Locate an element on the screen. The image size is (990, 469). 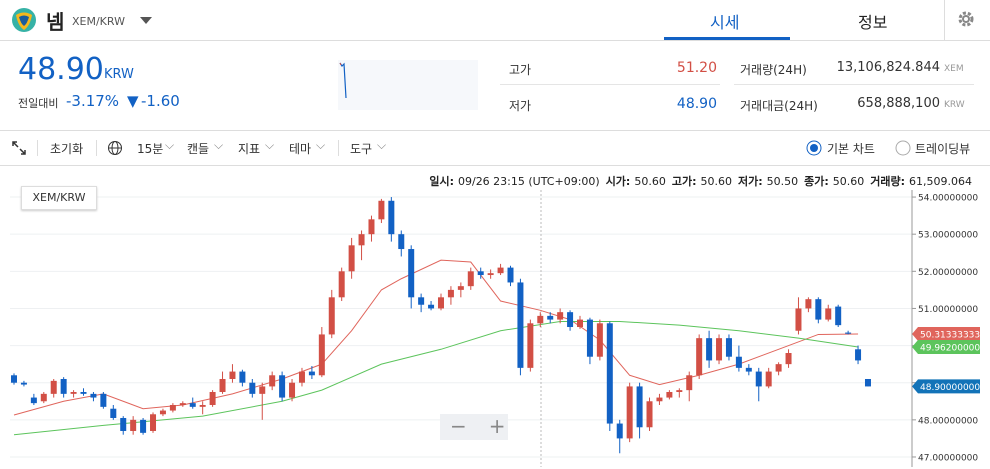
info-value: 61,509.064 is located at coordinates (940, 181).